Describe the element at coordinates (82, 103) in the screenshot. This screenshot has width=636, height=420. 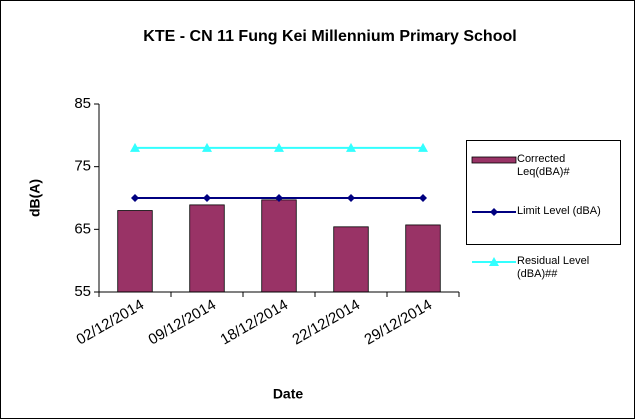
I see `y-tick-label: 85` at that location.